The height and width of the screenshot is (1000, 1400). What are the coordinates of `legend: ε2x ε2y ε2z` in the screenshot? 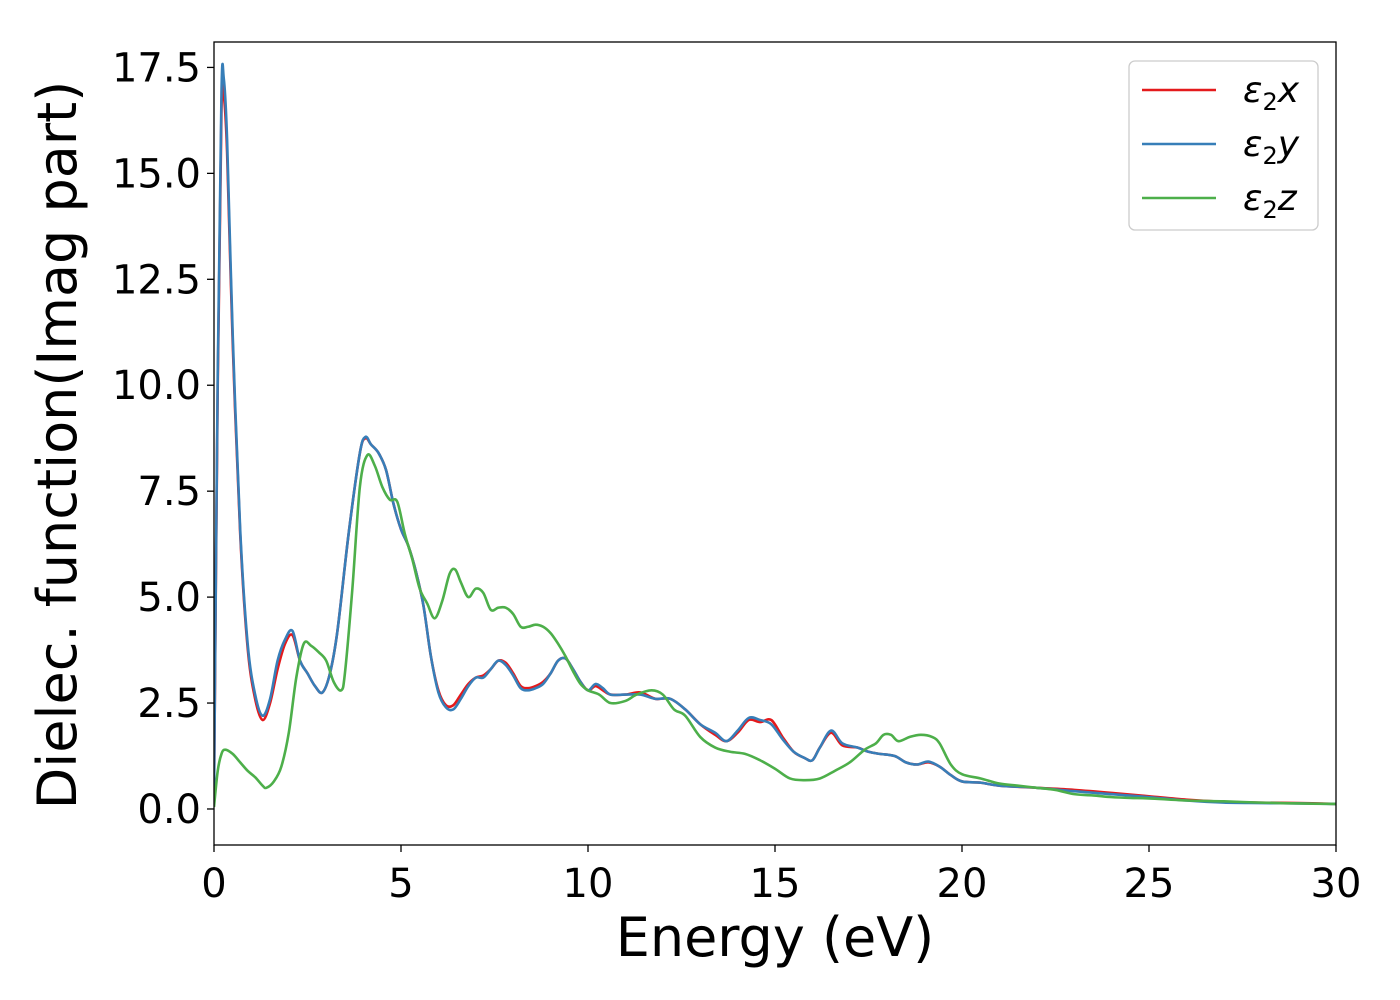 It's located at (1223, 145).